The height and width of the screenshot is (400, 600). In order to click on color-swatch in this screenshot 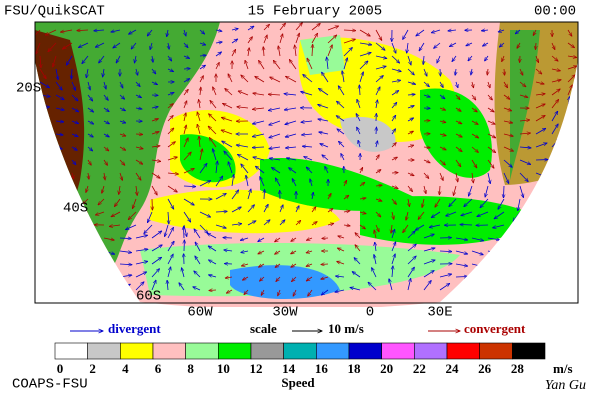, I will do `click(169, 351)`.